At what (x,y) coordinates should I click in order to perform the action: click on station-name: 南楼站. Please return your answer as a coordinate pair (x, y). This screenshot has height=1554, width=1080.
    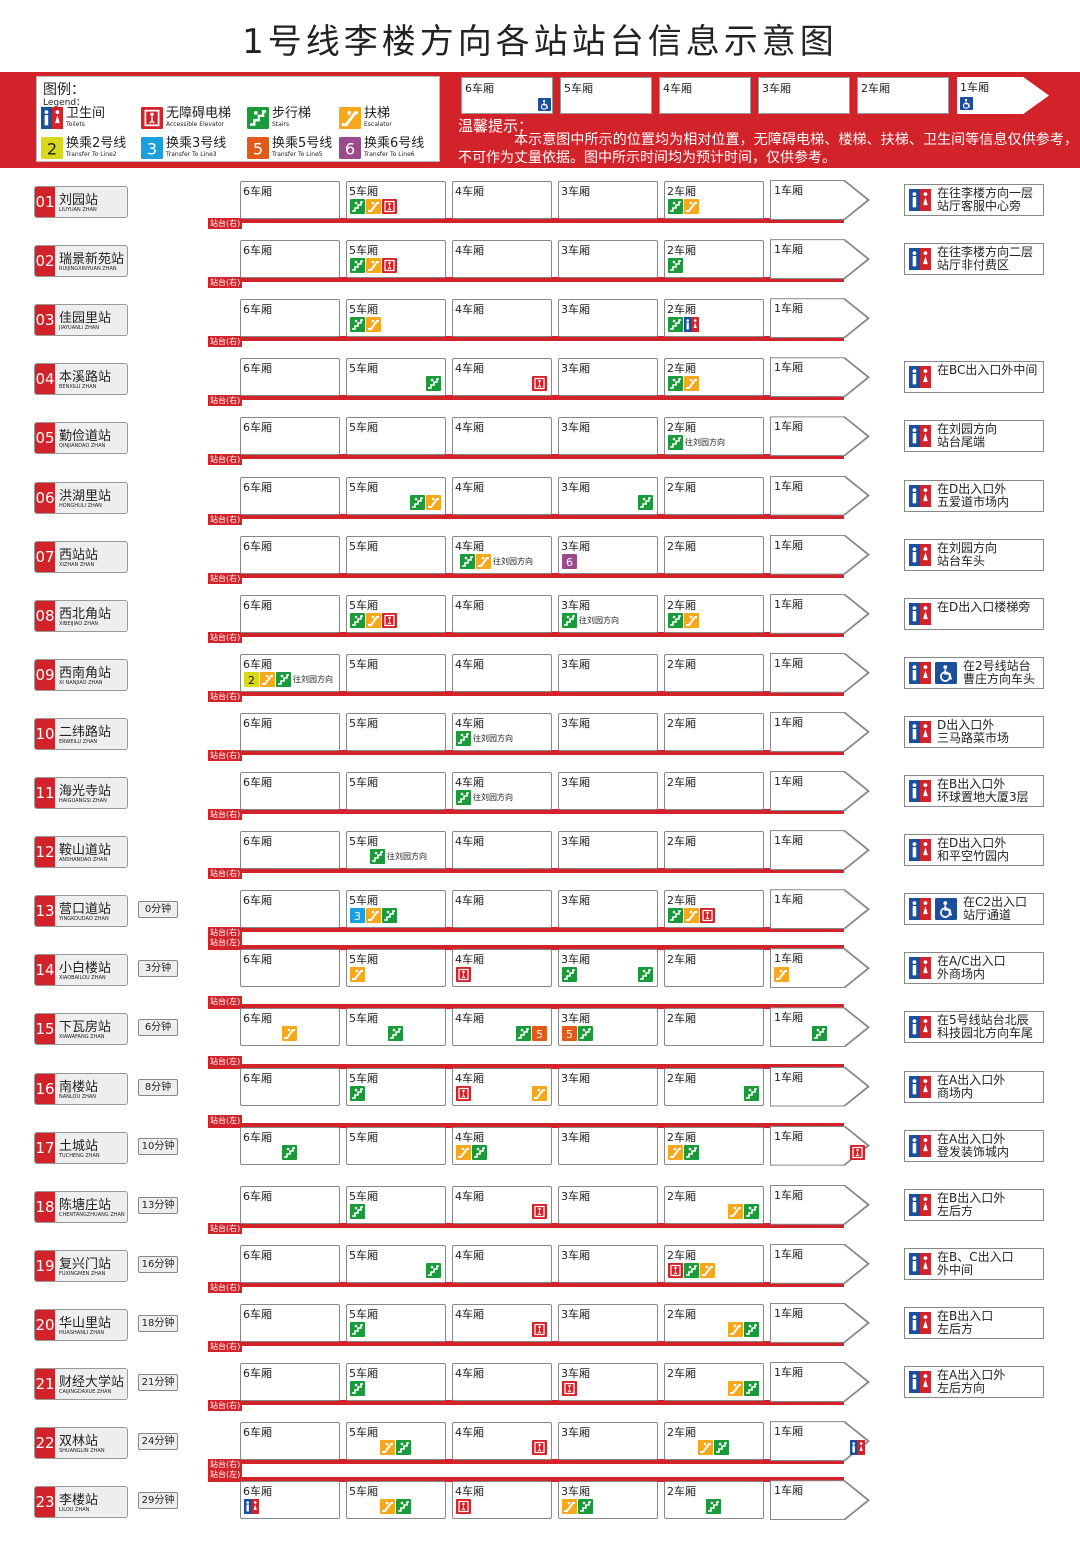
    Looking at the image, I should click on (79, 1087).